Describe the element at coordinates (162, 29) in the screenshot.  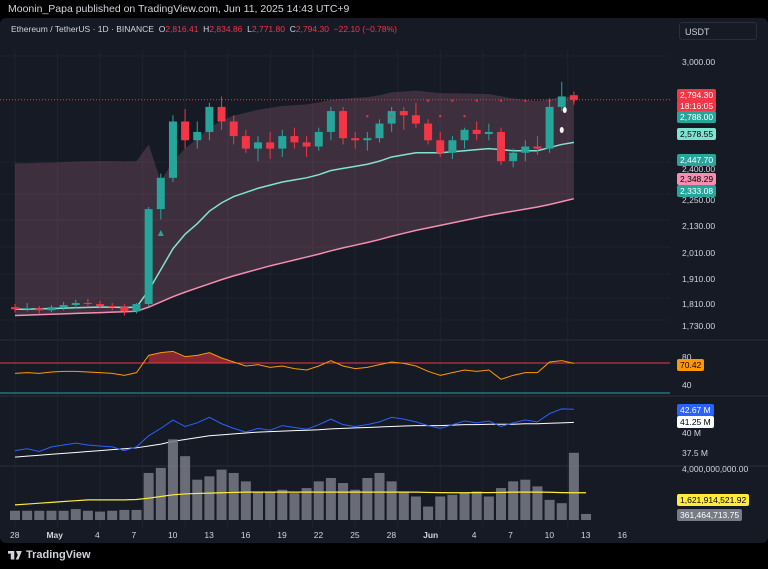
I see `open-label: O` at that location.